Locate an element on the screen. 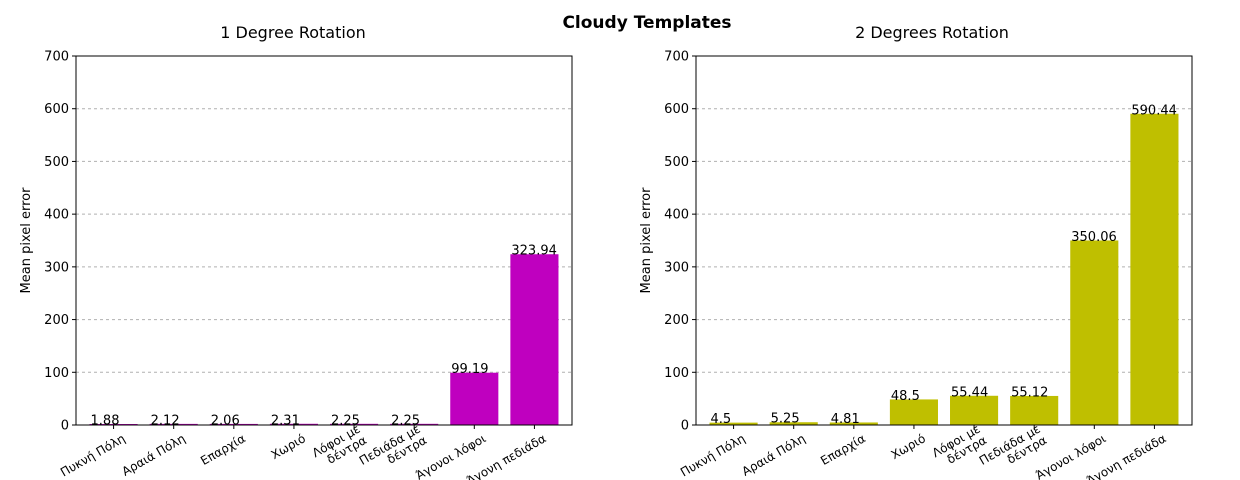  data-label: 1.88 is located at coordinates (105, 421).